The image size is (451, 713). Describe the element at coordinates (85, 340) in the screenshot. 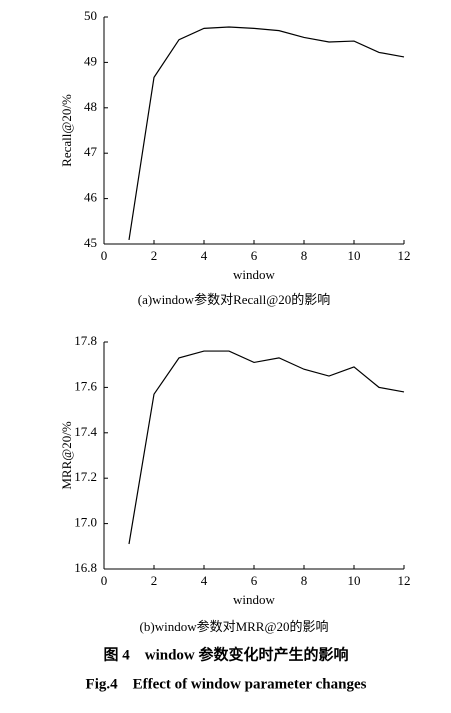

I see `y-tick-label: 17.8` at that location.